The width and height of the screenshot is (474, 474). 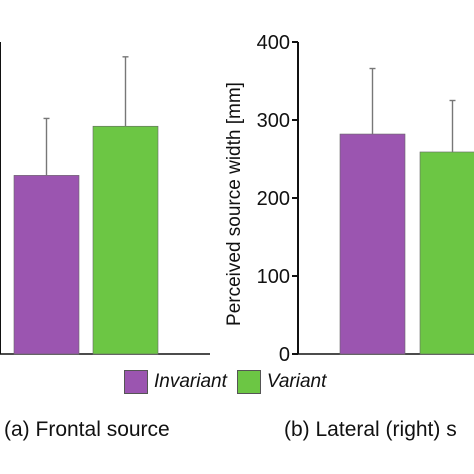 I want to click on legend: Invariant Variant, so click(x=225, y=382).